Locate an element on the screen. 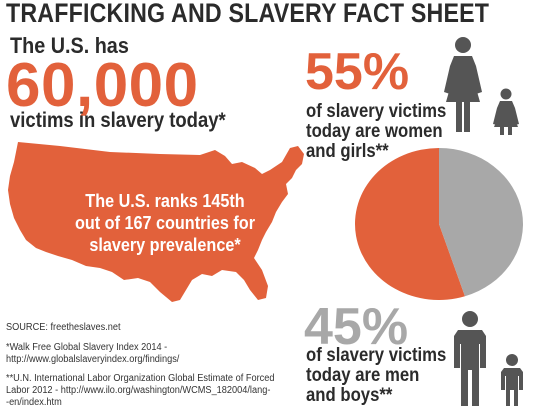 Image resolution: width=544 pixels, height=413 pixels. men-desc-line-3: and boys** is located at coordinates (349, 395).